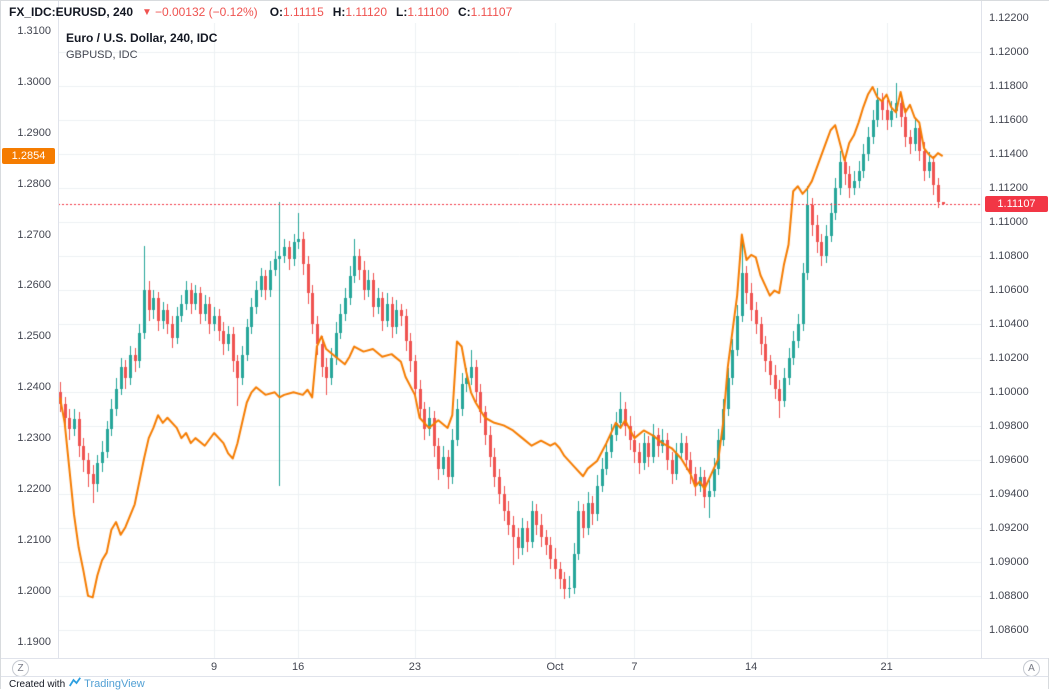 The width and height of the screenshot is (1049, 692). What do you see at coordinates (886, 667) in the screenshot?
I see `time-axis-label: 21` at bounding box center [886, 667].